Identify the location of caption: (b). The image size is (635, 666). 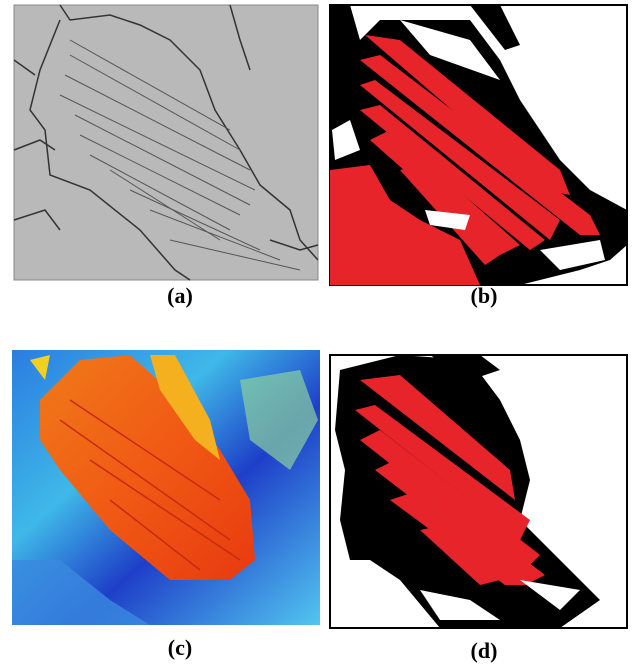
(484, 295).